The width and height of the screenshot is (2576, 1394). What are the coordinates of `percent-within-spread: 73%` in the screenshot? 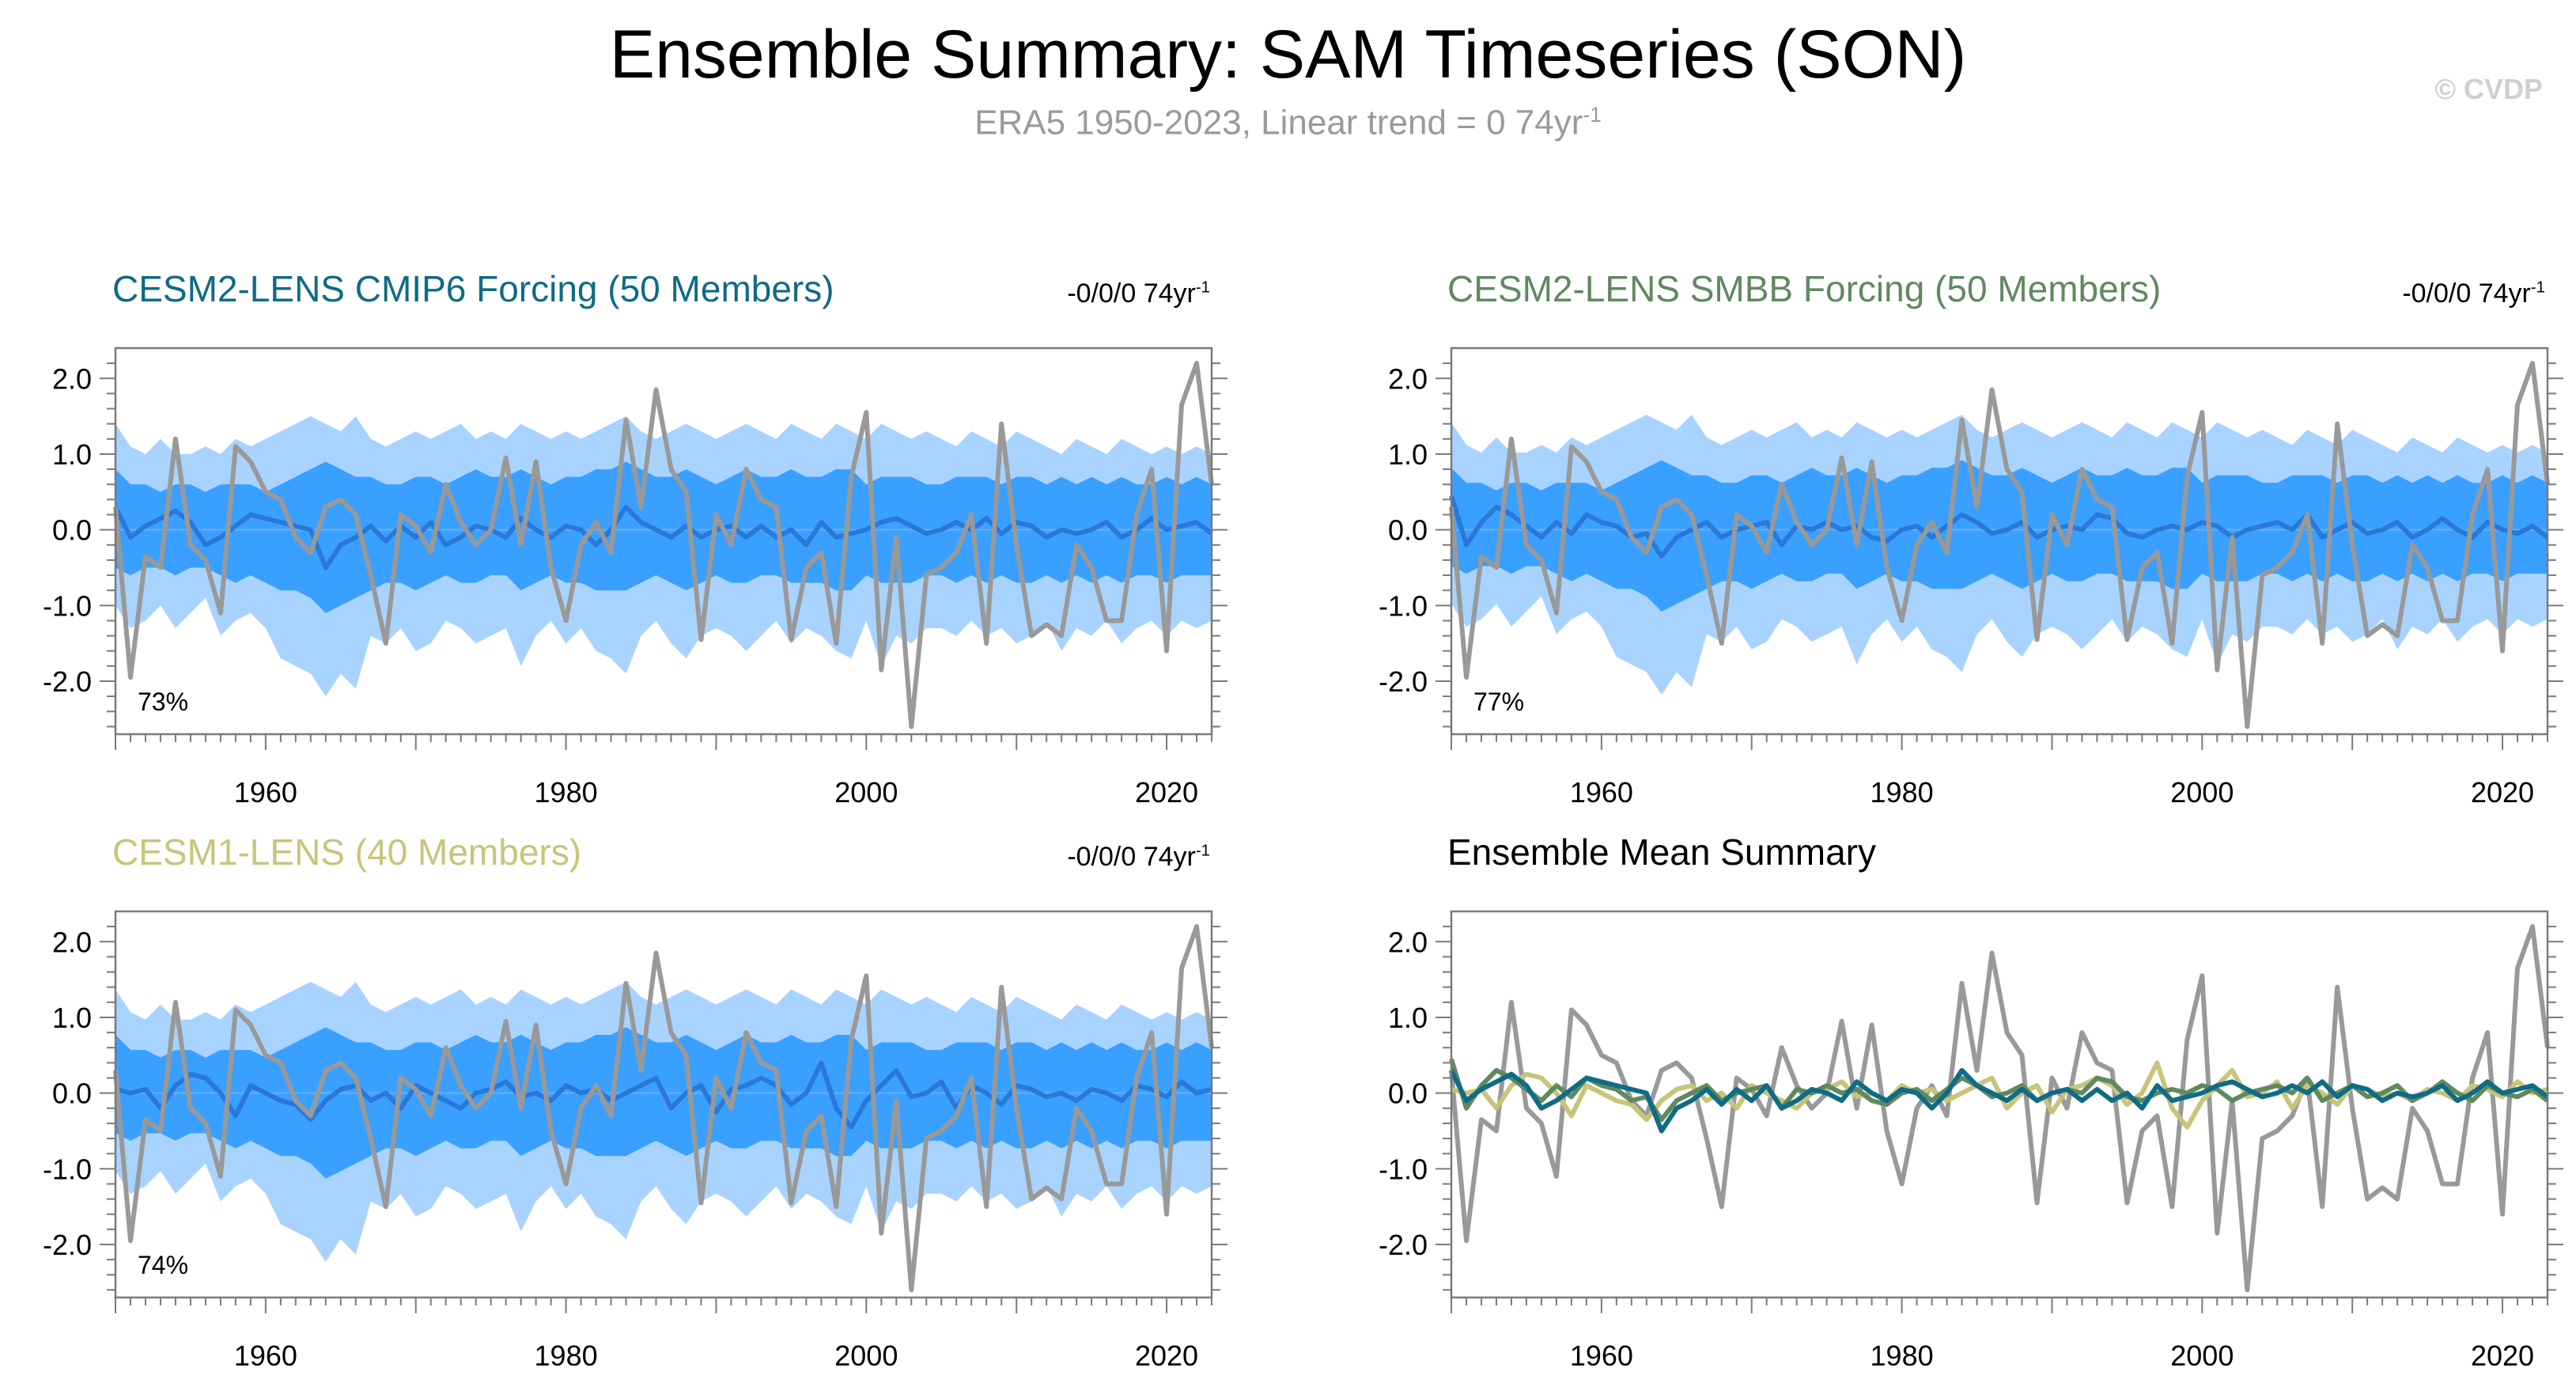 It's located at (163, 702).